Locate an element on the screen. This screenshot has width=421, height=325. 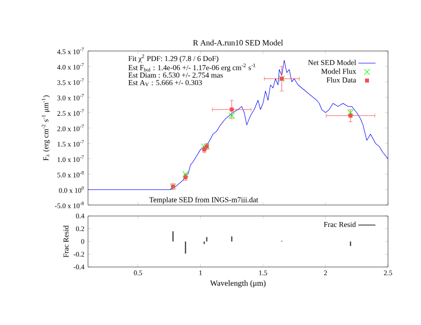
x-axis-title: Wavelength (μm) is located at coordinates (238, 284).